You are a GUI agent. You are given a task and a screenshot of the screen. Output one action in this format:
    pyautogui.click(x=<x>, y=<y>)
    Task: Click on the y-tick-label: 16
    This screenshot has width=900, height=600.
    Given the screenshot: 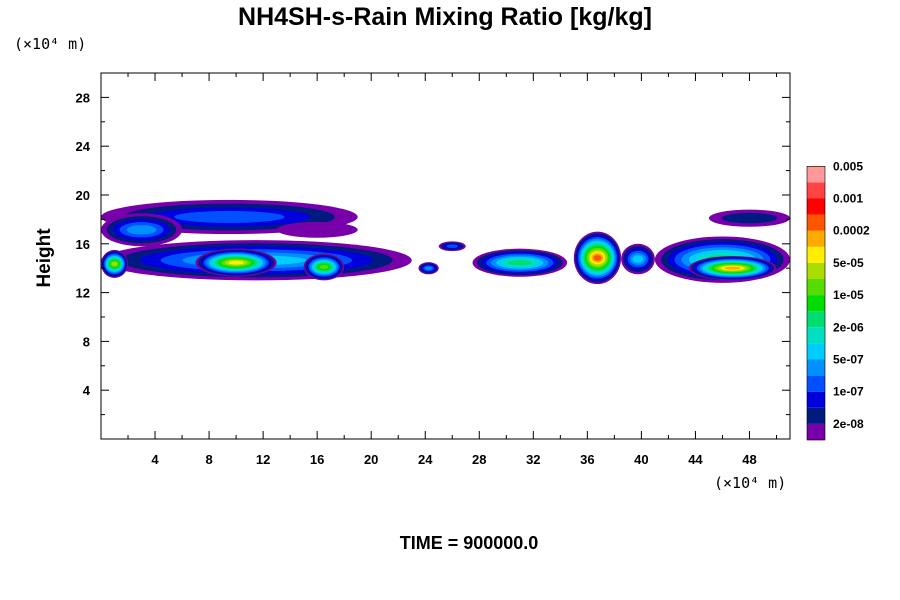 What is the action you would take?
    pyautogui.click(x=83, y=244)
    